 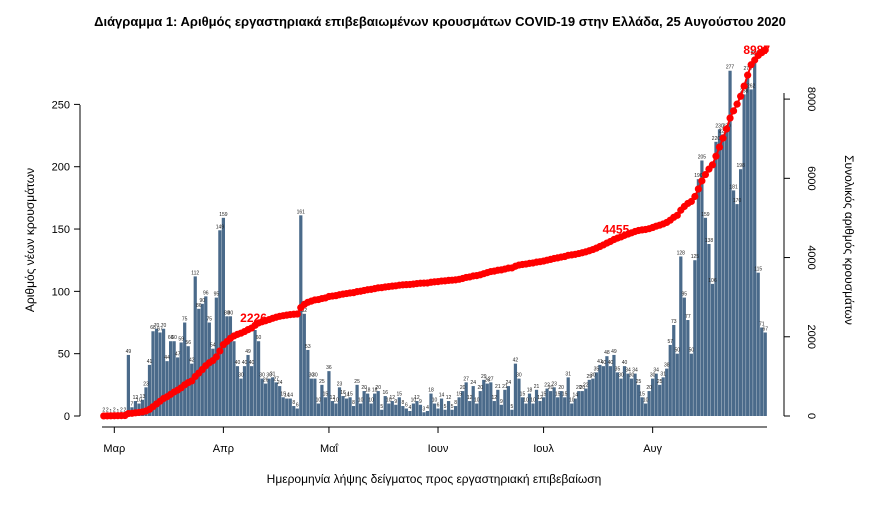 I want to click on bar-label: 73, so click(x=674, y=322).